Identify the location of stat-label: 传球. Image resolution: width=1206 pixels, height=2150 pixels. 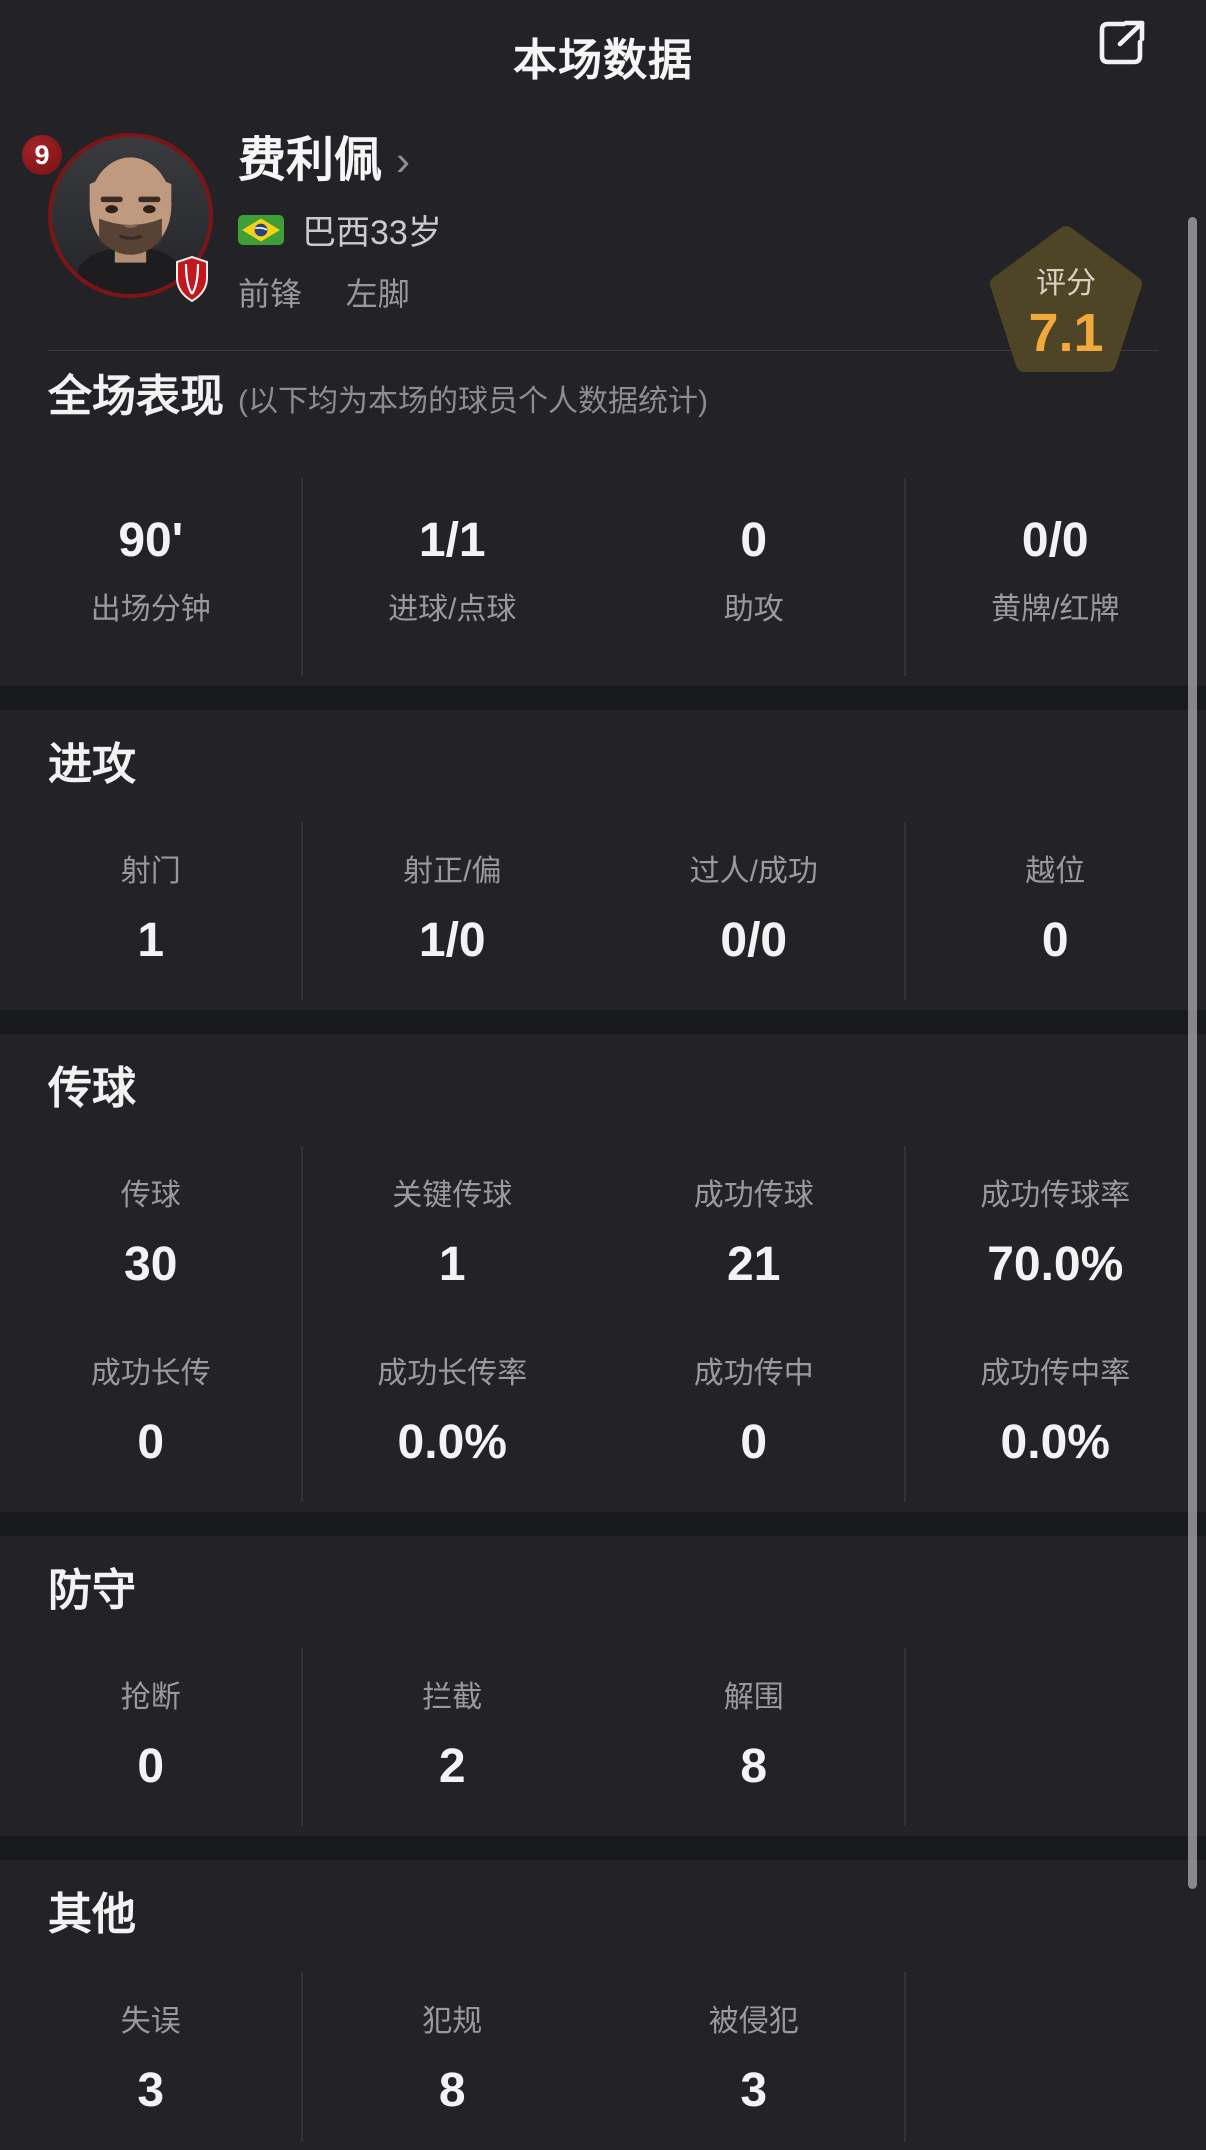
(150, 1195).